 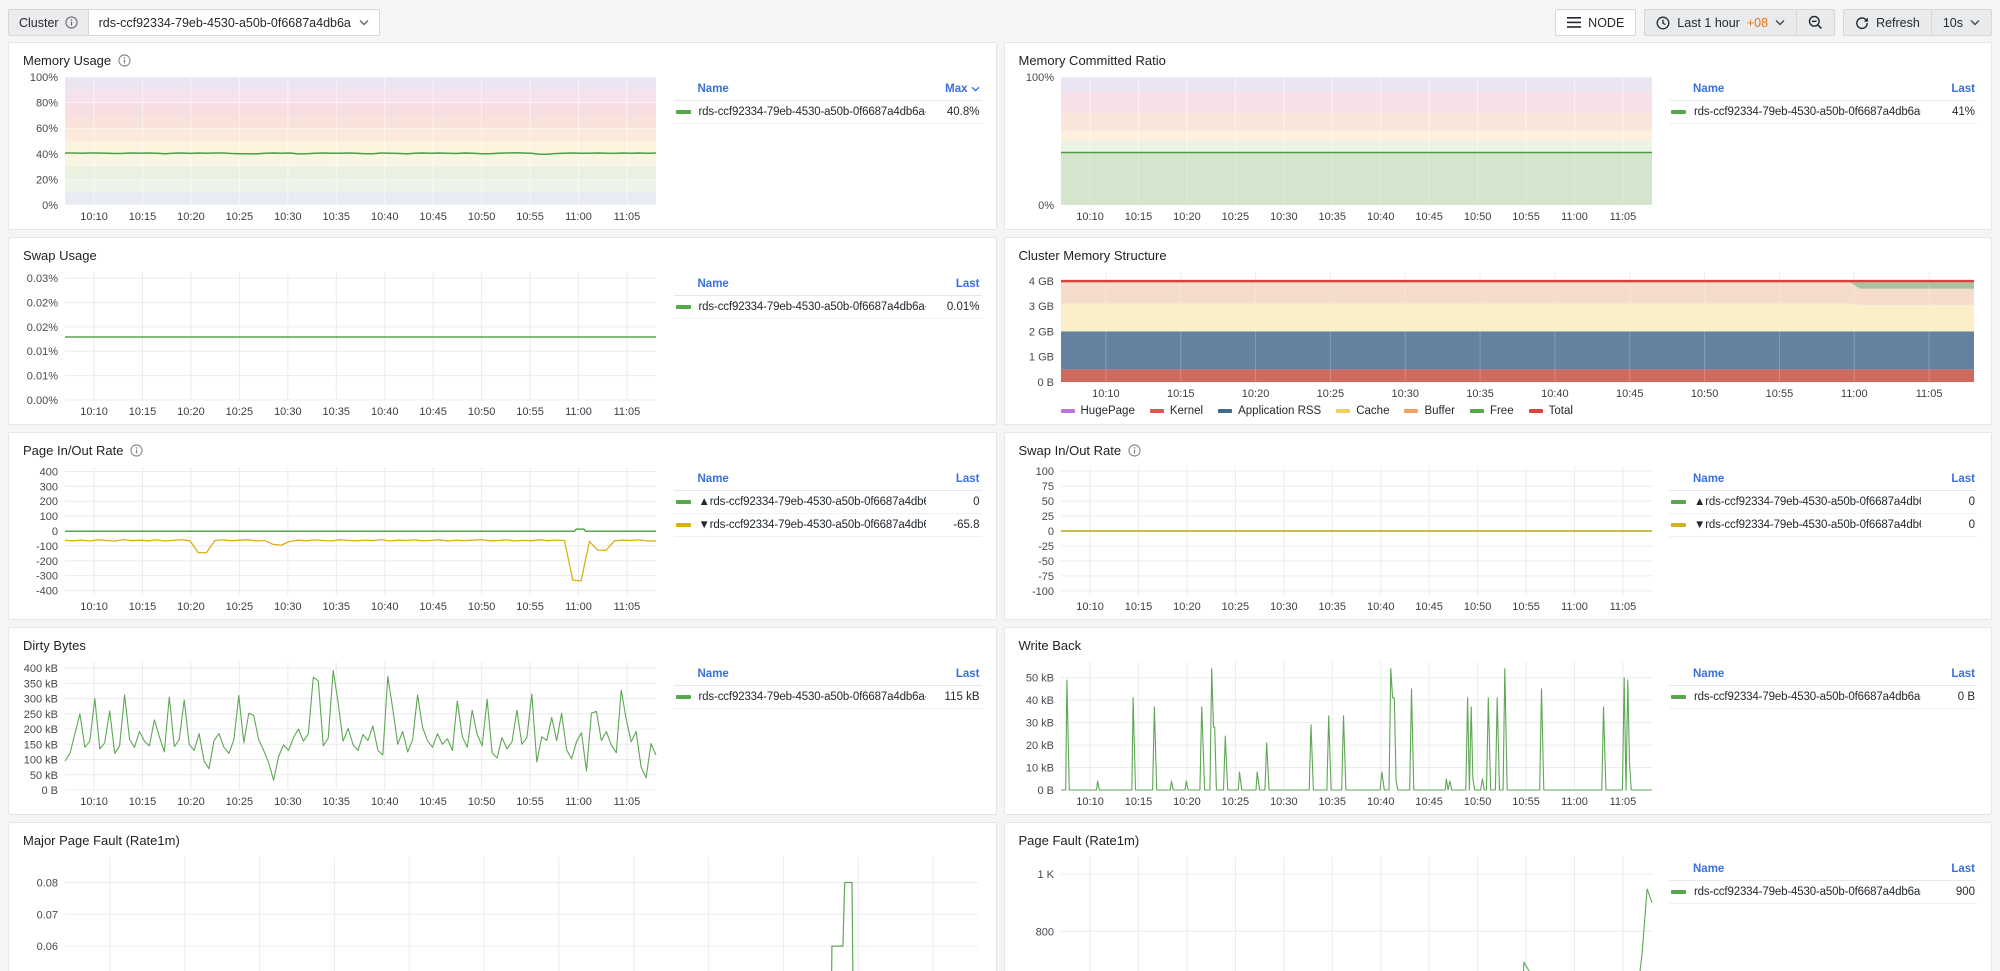 What do you see at coordinates (73, 450) in the screenshot?
I see `panel-title: Page In/Out Rate` at bounding box center [73, 450].